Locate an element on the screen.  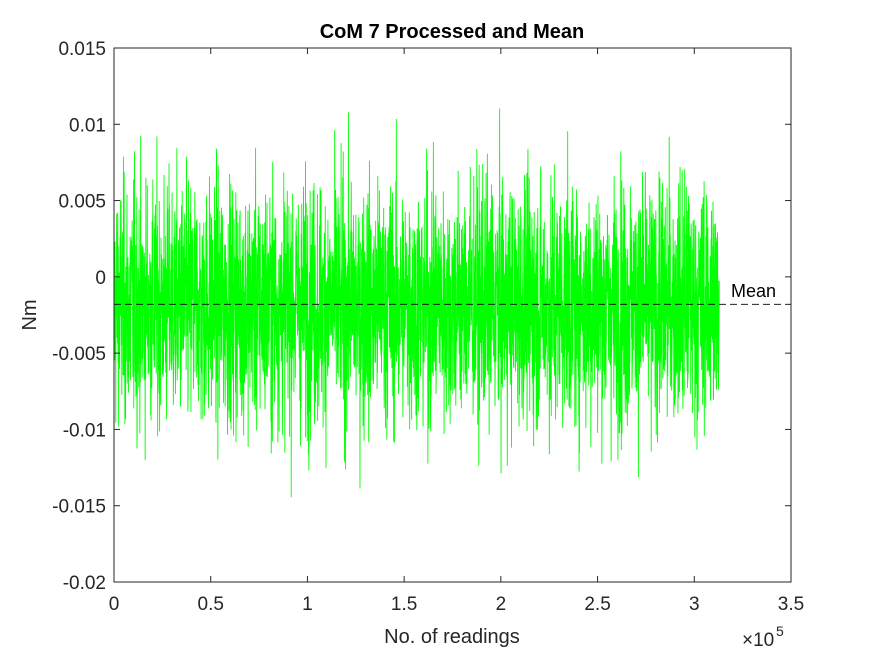
y-tick-label: 0 is located at coordinates (100, 278).